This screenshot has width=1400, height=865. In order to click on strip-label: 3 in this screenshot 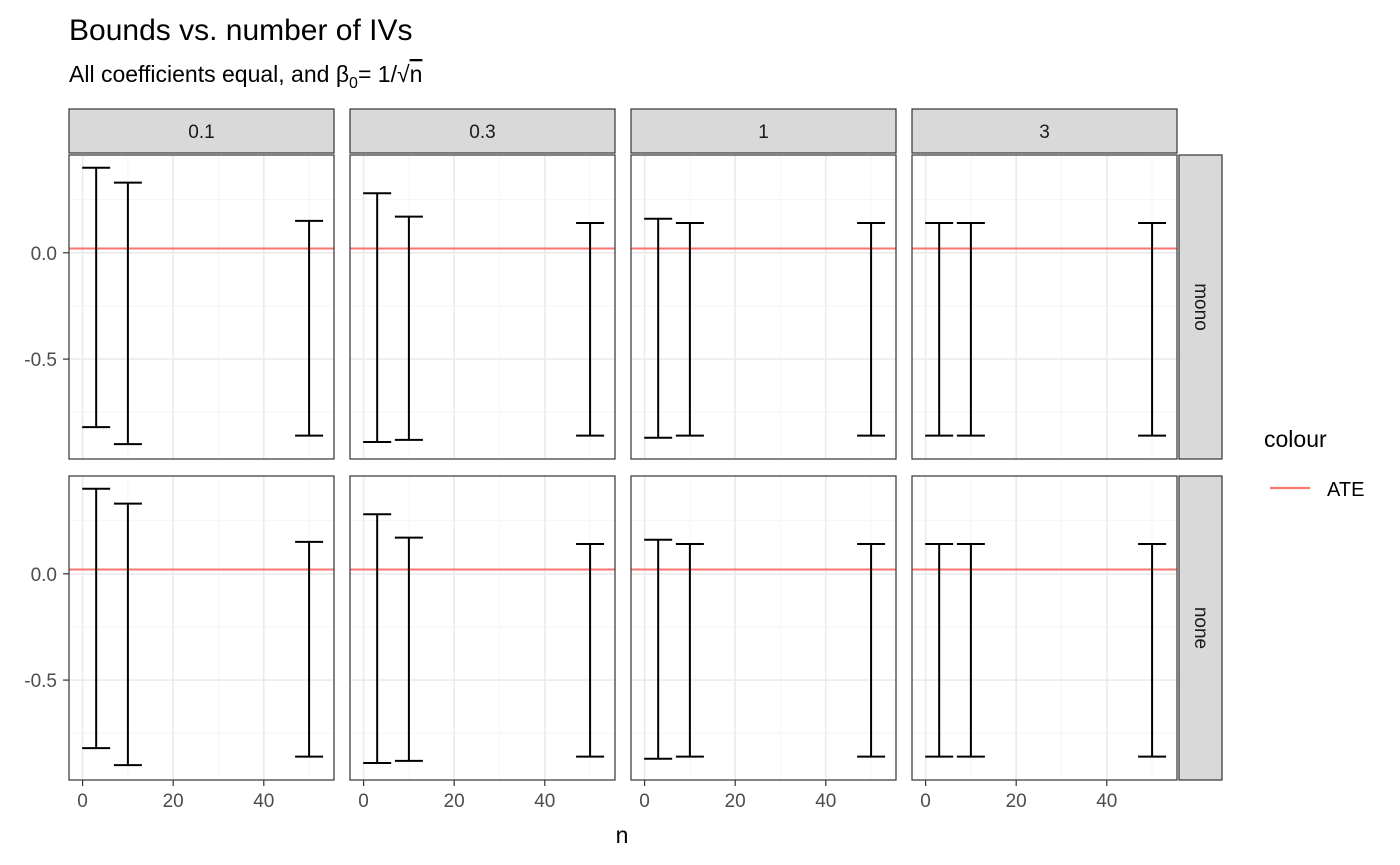, I will do `click(1044, 132)`.